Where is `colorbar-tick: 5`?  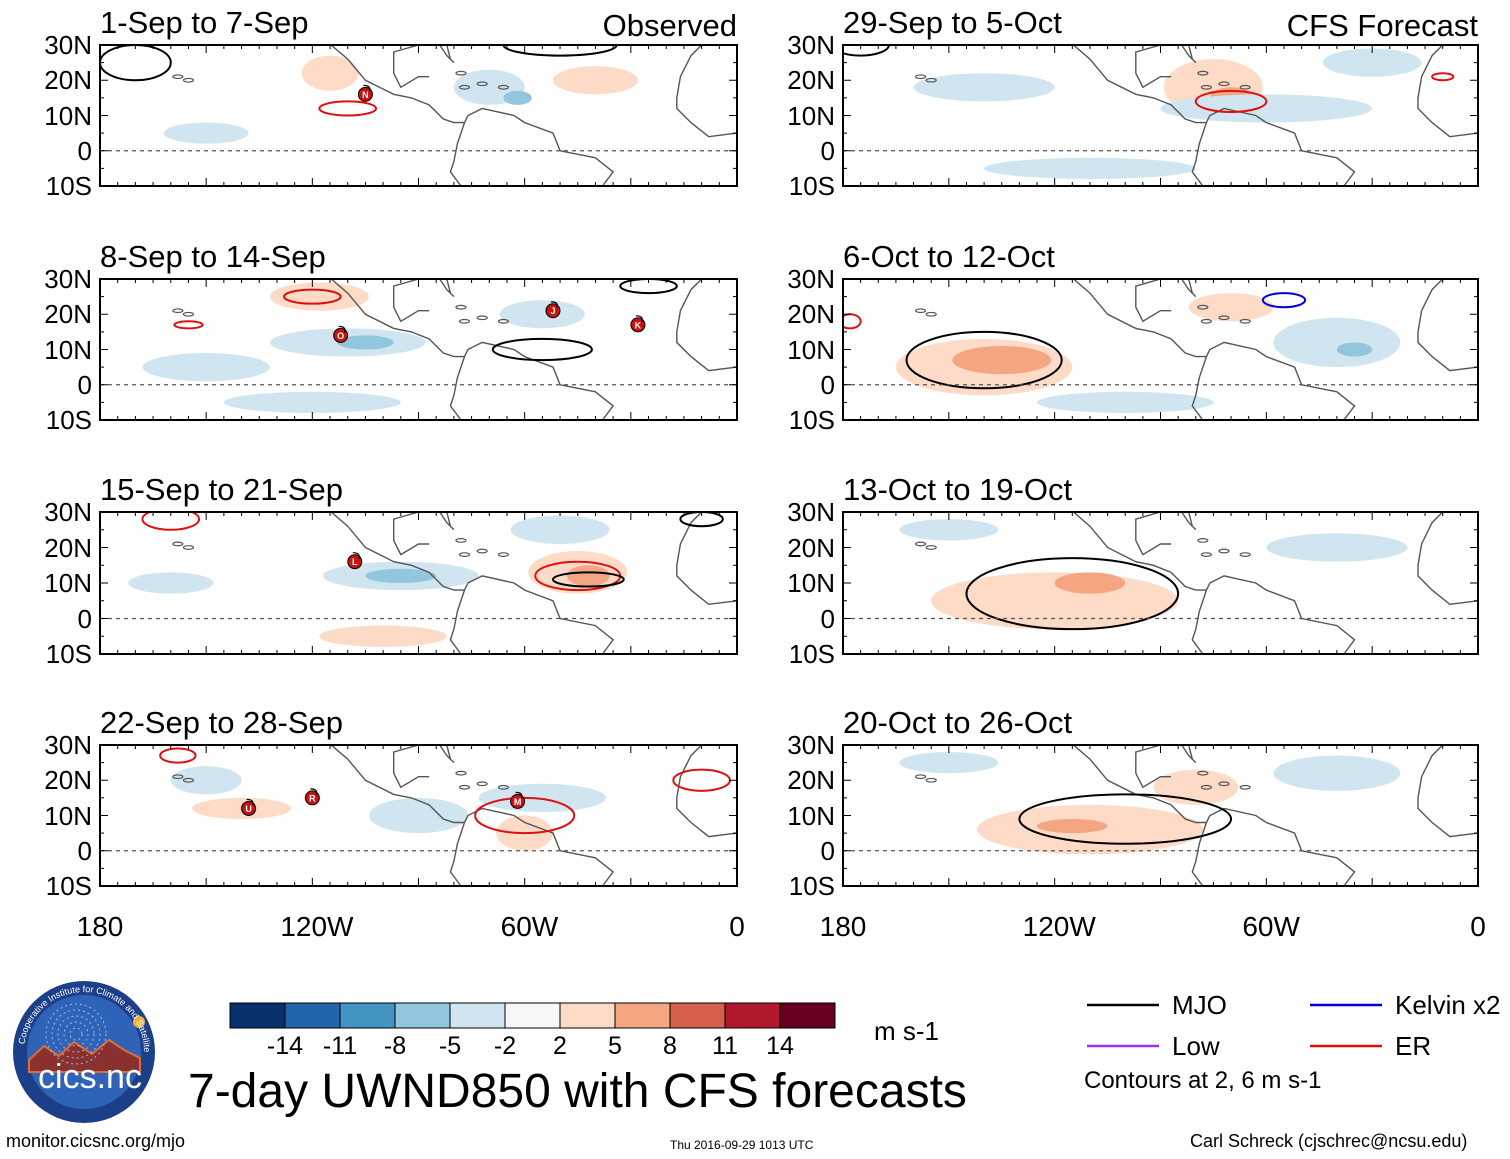 colorbar-tick: 5 is located at coordinates (615, 1046).